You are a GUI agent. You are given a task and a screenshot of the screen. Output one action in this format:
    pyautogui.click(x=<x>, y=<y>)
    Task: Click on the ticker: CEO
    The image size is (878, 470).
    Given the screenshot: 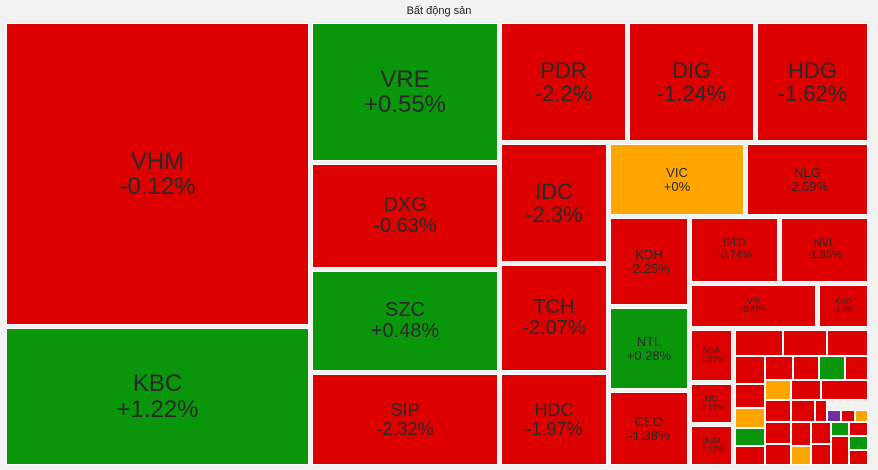 What is the action you would take?
    pyautogui.click(x=649, y=421)
    